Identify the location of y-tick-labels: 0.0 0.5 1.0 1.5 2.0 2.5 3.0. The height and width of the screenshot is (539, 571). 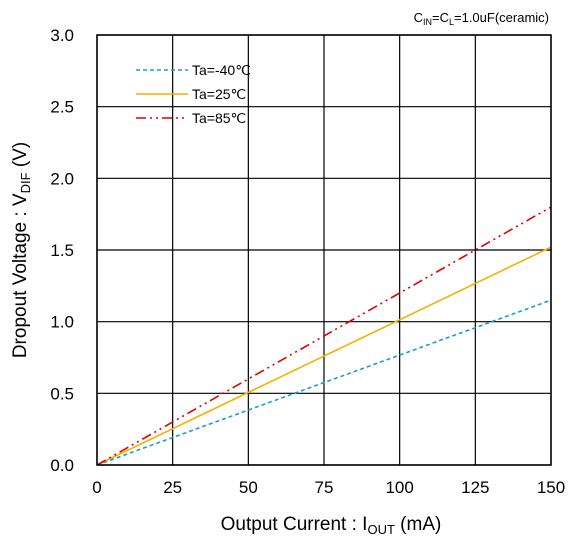
(62, 250).